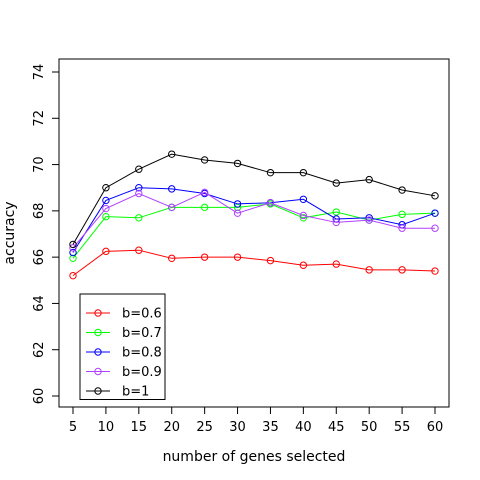 The width and height of the screenshot is (480, 480). What do you see at coordinates (435, 427) in the screenshot?
I see `x-tick-label: 60` at bounding box center [435, 427].